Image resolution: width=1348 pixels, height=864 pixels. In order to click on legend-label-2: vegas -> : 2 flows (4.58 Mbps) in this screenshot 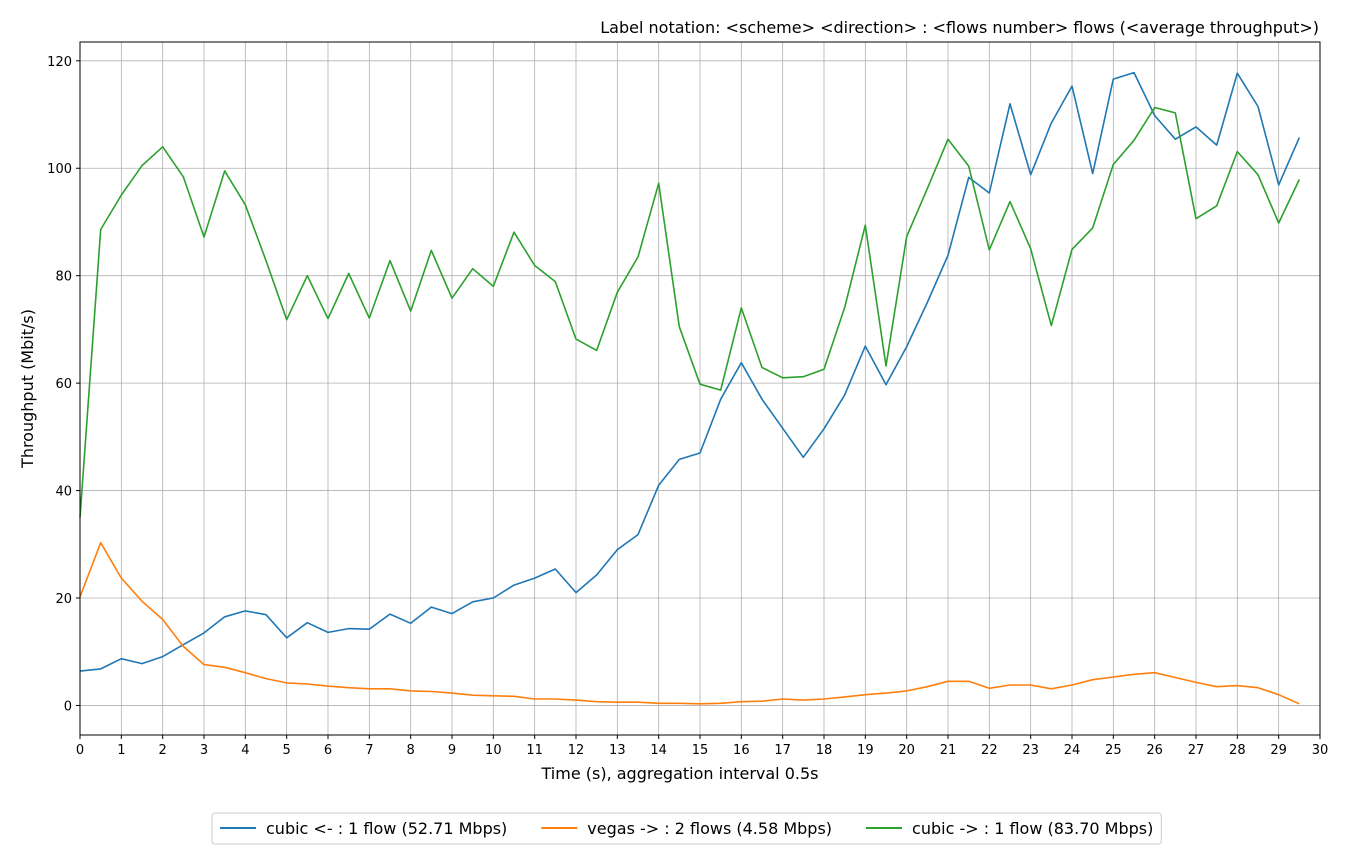, I will do `click(709, 828)`.